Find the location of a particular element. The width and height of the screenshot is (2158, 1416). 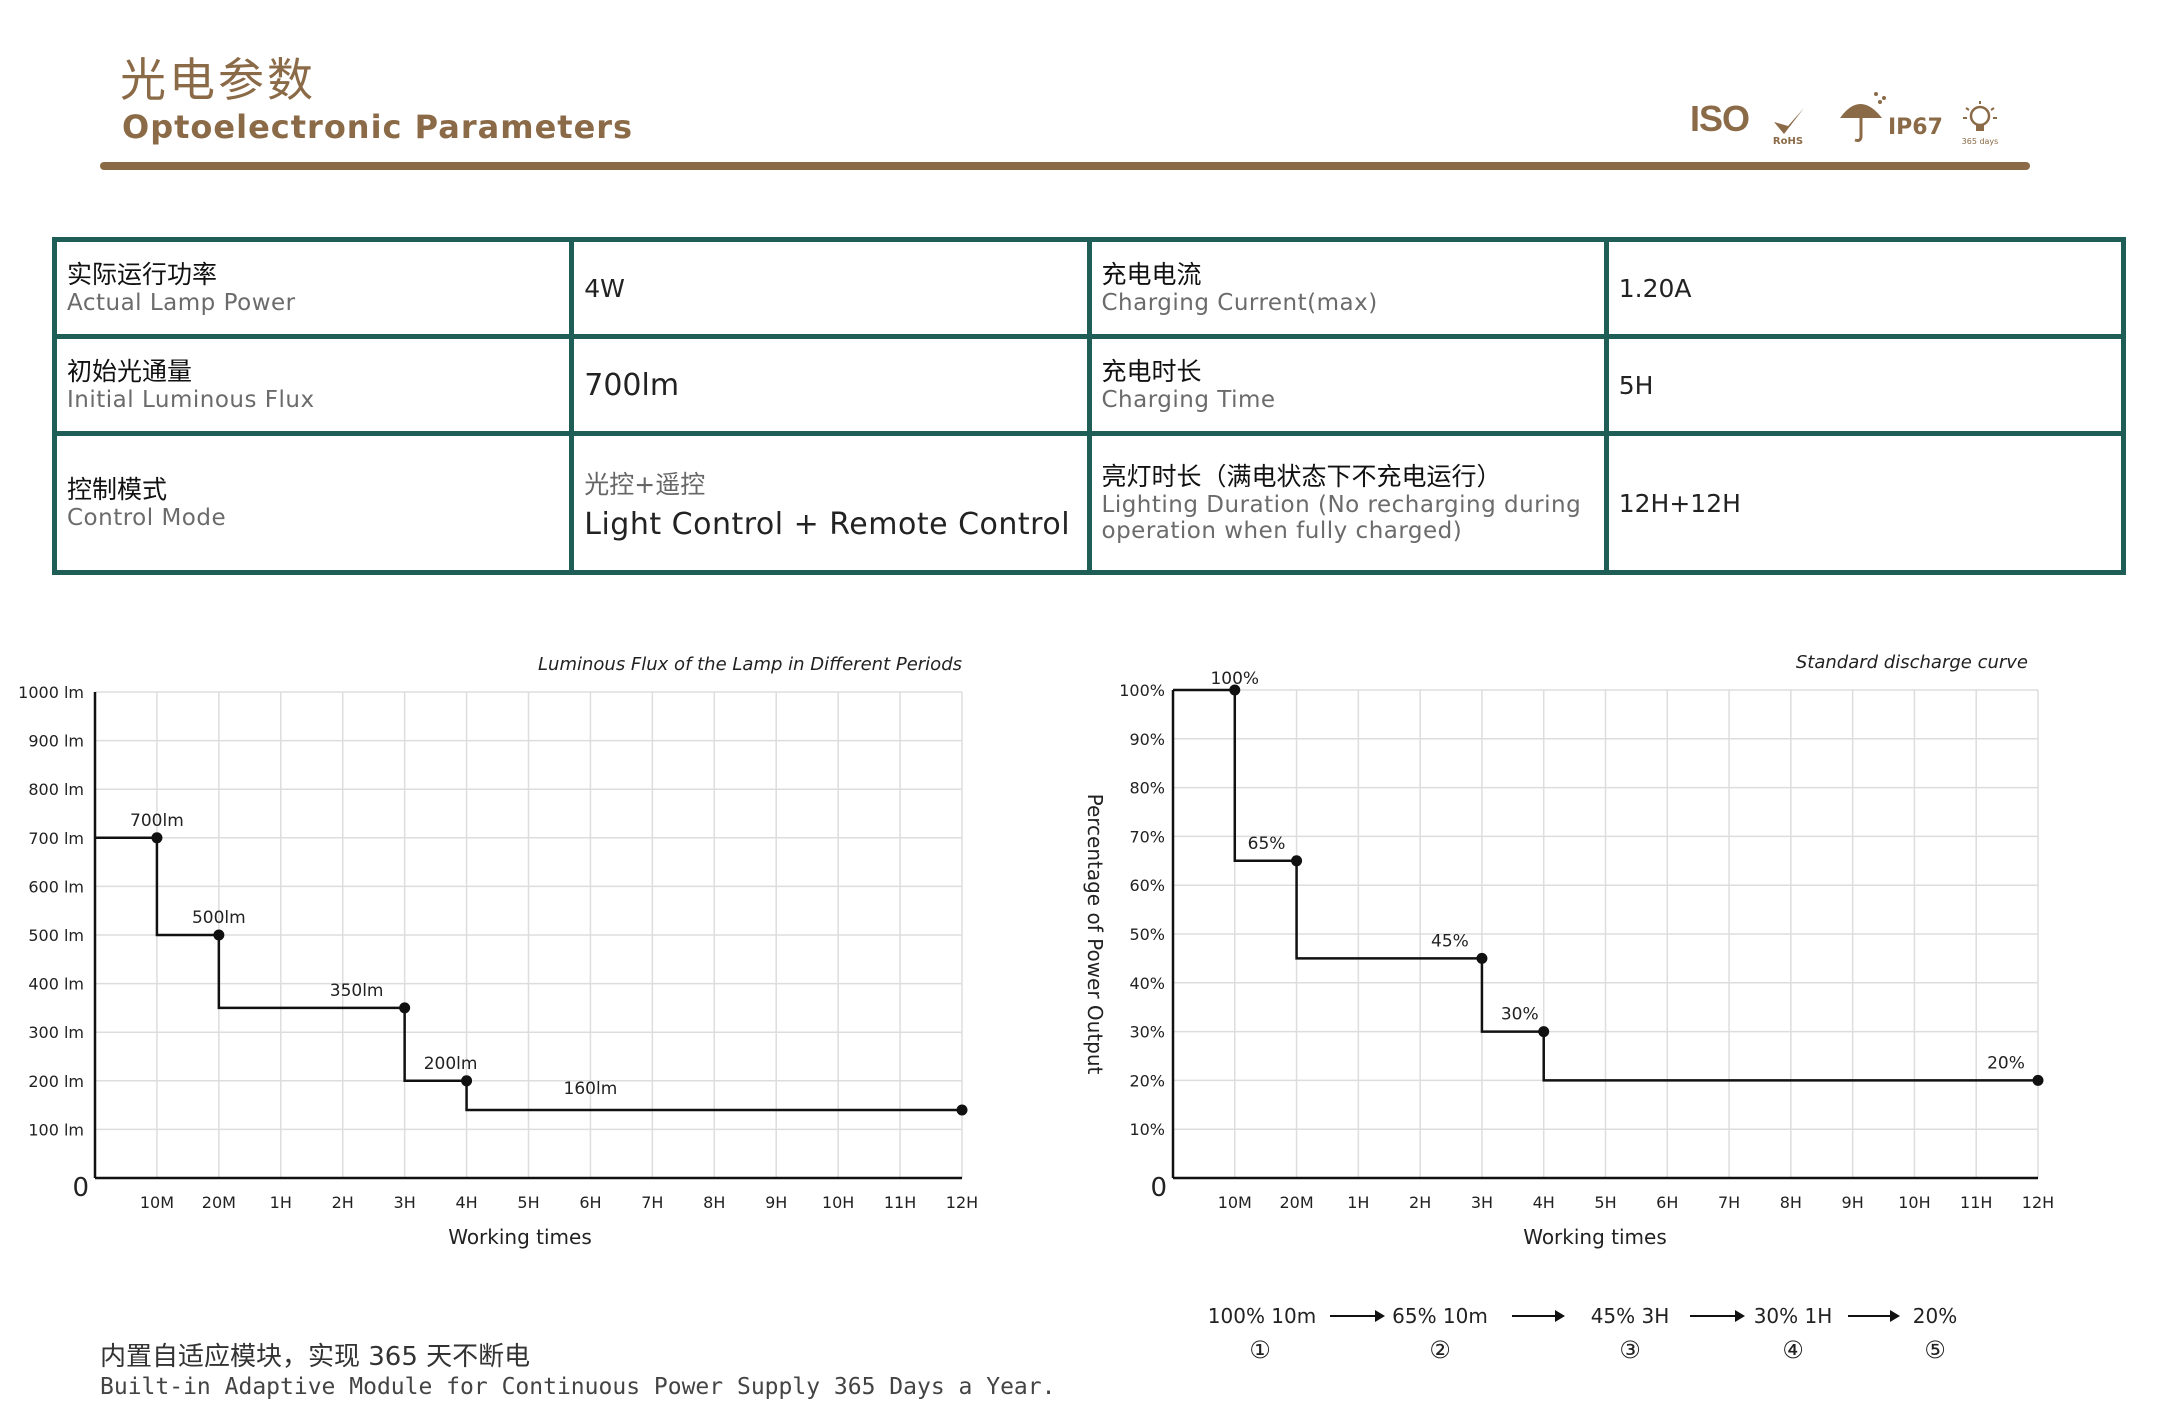

y-axis-label: Percentage of Power Output is located at coordinates (1095, 934).